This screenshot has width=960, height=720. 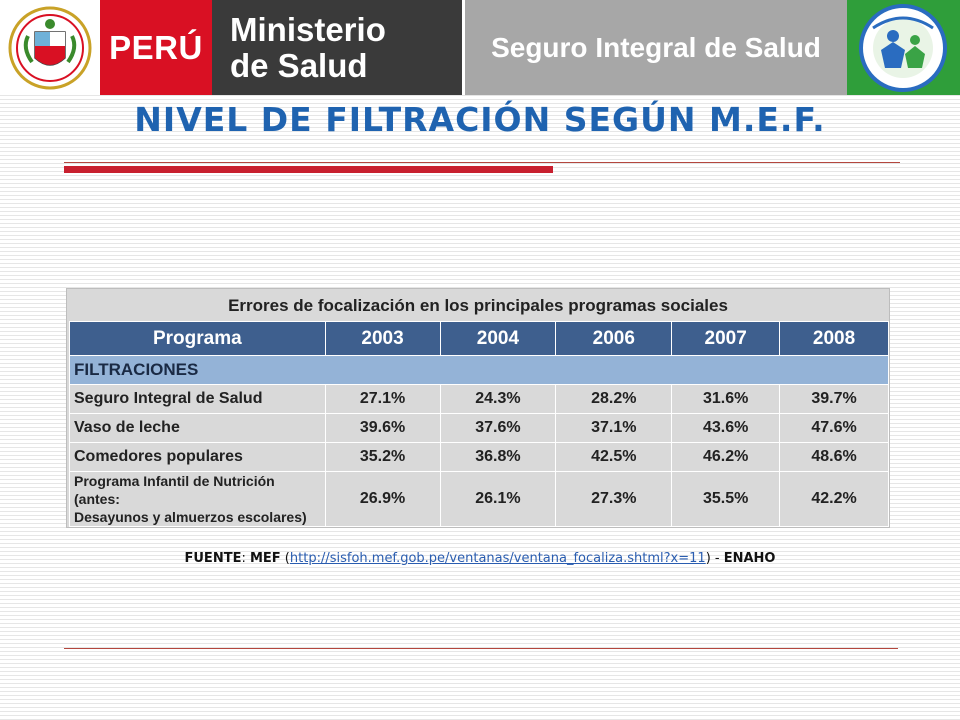 I want to click on value-cell: 39.7%, so click(x=834, y=399).